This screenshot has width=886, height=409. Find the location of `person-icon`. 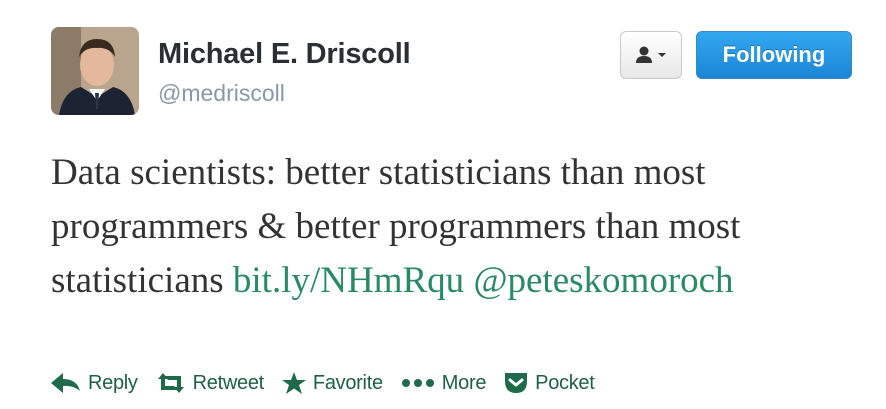

person-icon is located at coordinates (644, 54).